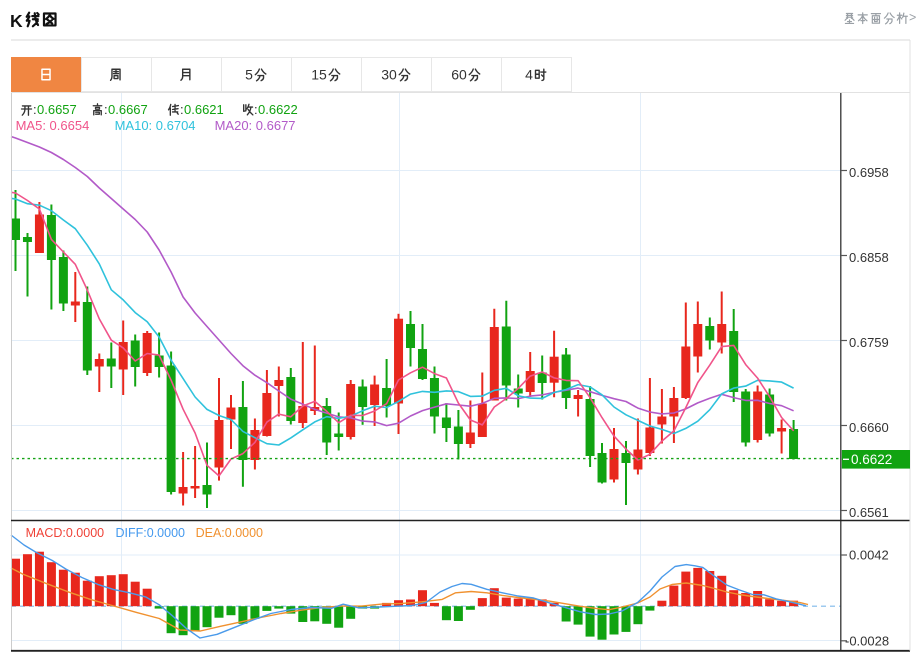  I want to click on svg-text: 0.0042, so click(869, 555).